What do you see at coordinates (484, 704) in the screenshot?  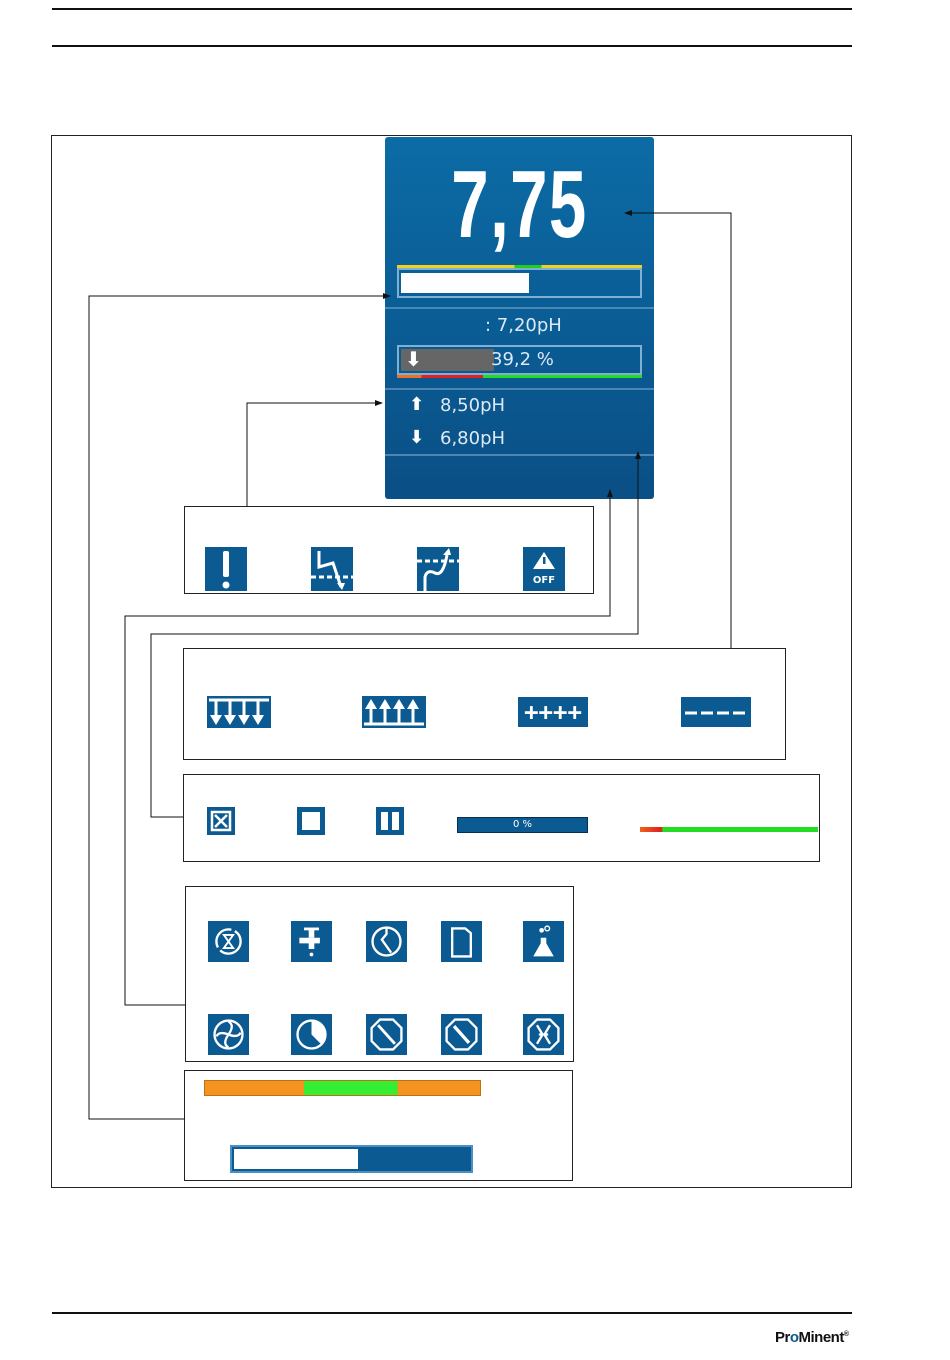 I see `trend-icons-panel: ++++` at bounding box center [484, 704].